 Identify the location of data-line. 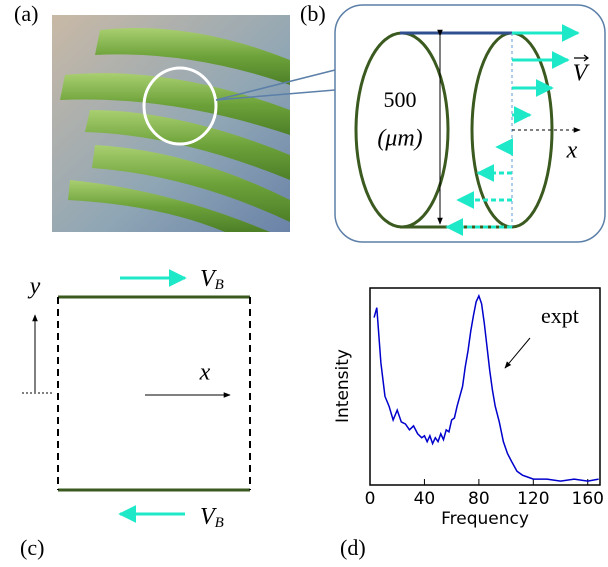
(486, 387).